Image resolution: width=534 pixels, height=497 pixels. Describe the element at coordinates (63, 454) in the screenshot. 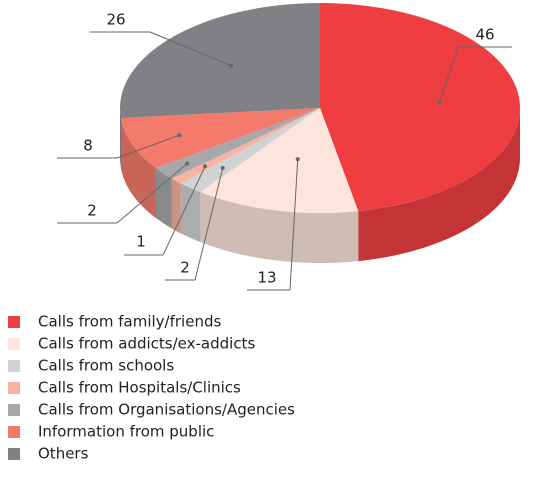

I see `legend-label: Others` at that location.